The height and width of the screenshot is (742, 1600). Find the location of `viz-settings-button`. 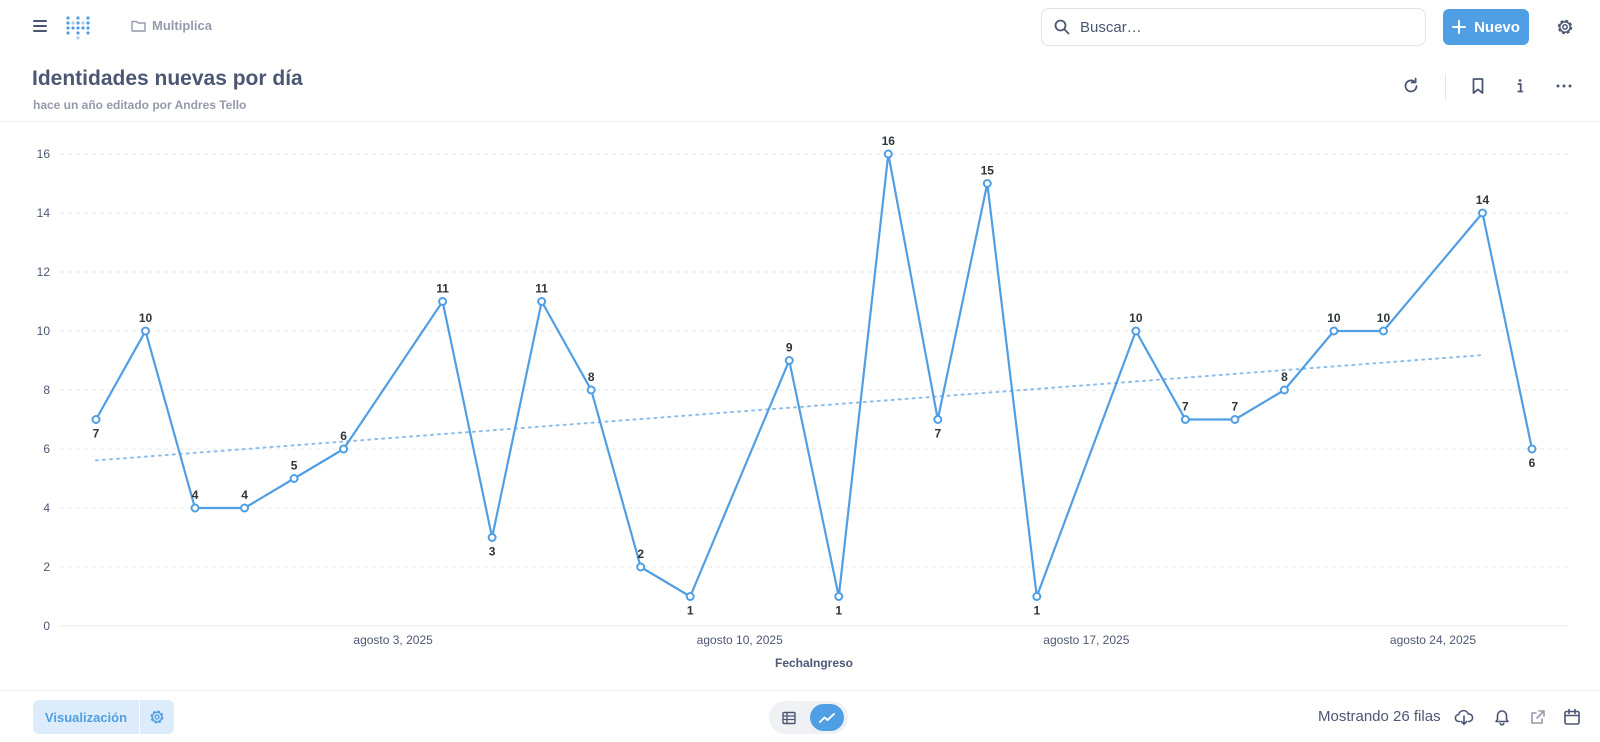

viz-settings-button is located at coordinates (157, 717).